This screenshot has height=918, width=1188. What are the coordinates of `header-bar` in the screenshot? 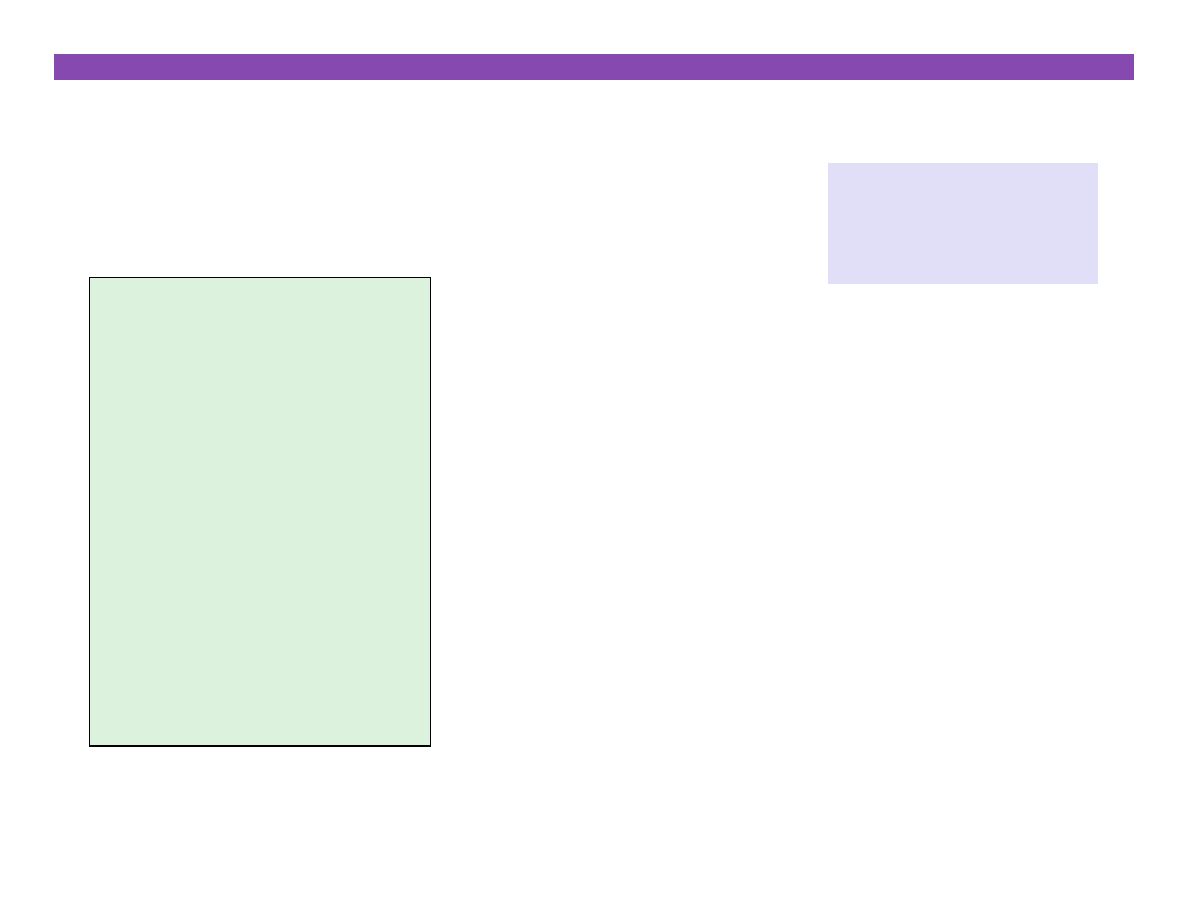 It's located at (594, 67).